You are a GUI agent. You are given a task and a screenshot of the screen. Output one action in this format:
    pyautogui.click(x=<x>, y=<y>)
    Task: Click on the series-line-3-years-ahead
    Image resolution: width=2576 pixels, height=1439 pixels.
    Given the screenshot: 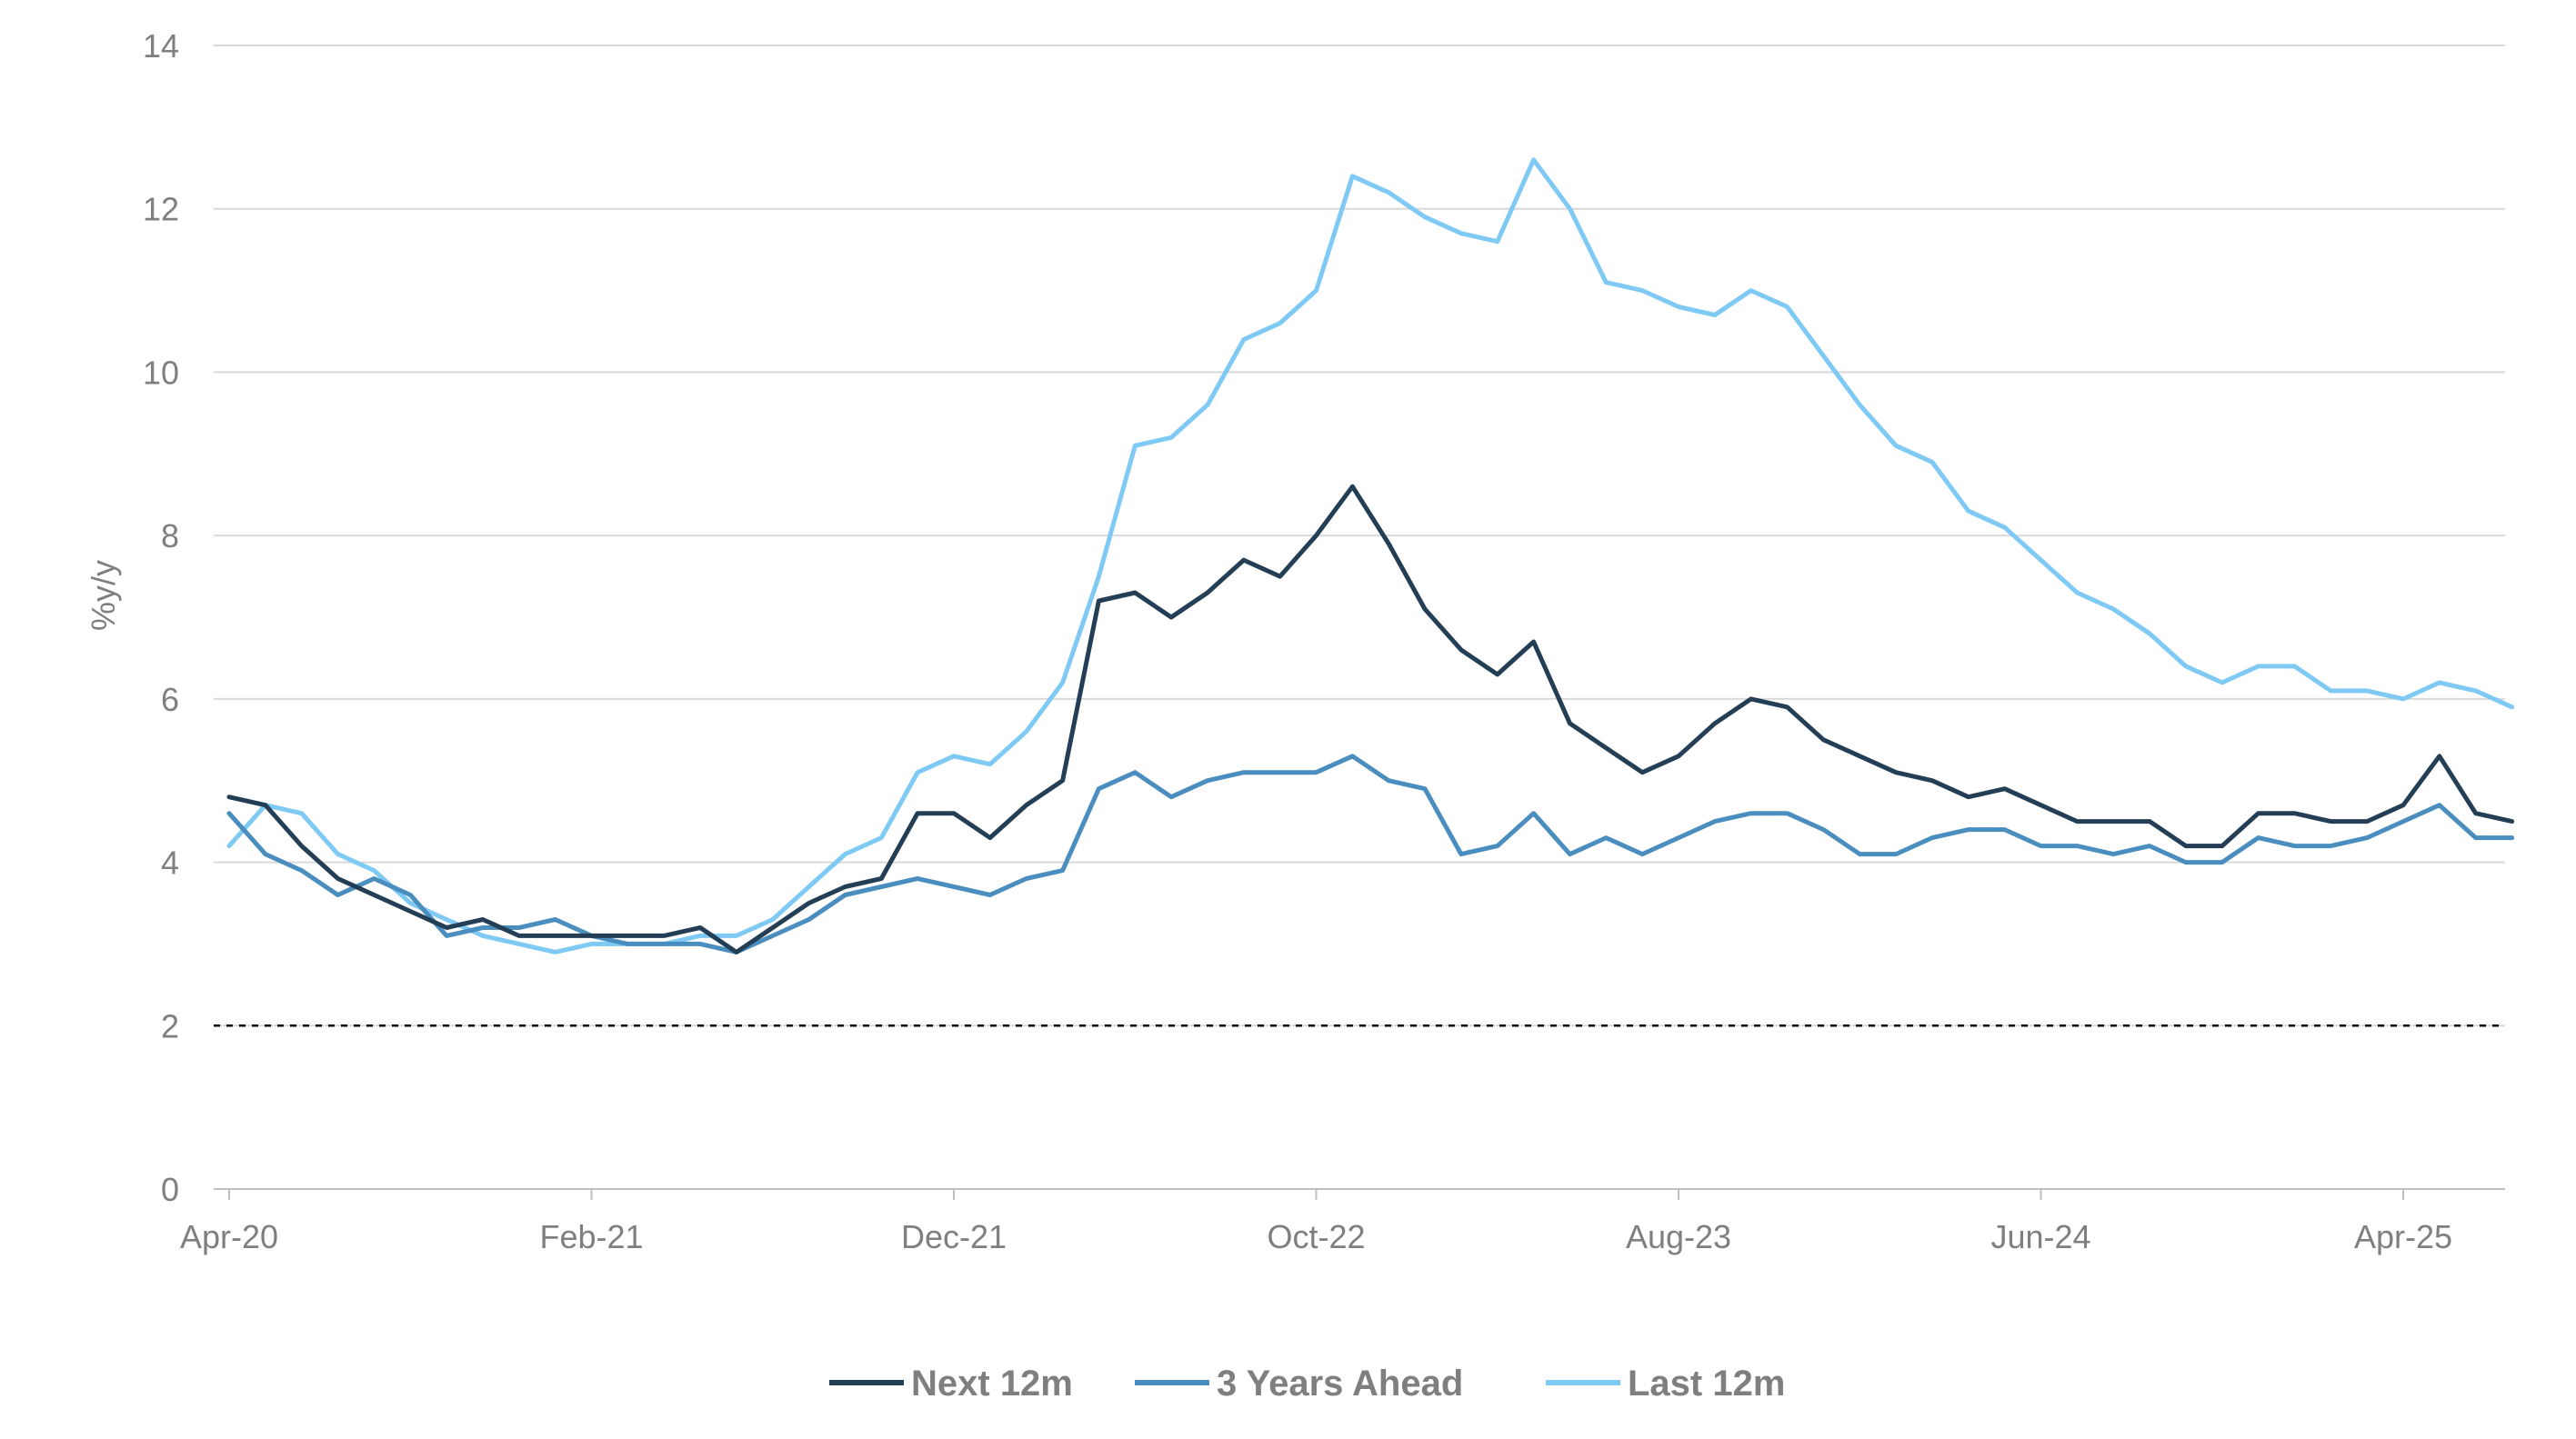 What is the action you would take?
    pyautogui.click(x=1371, y=854)
    